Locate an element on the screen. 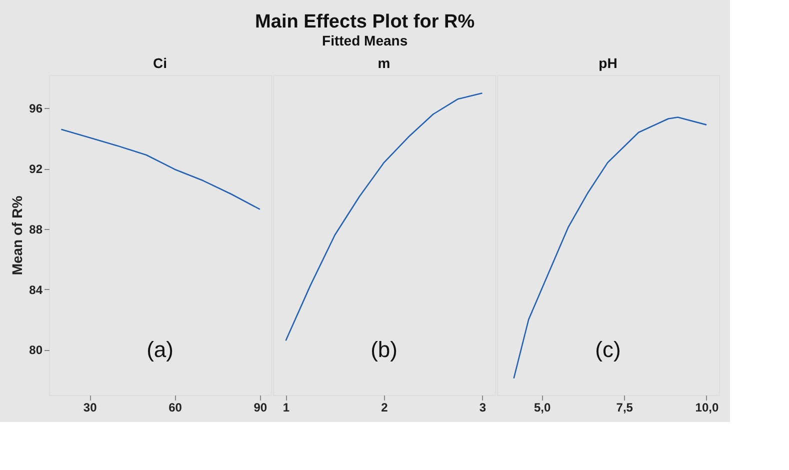 The height and width of the screenshot is (470, 789). annotation: (b) is located at coordinates (384, 349).